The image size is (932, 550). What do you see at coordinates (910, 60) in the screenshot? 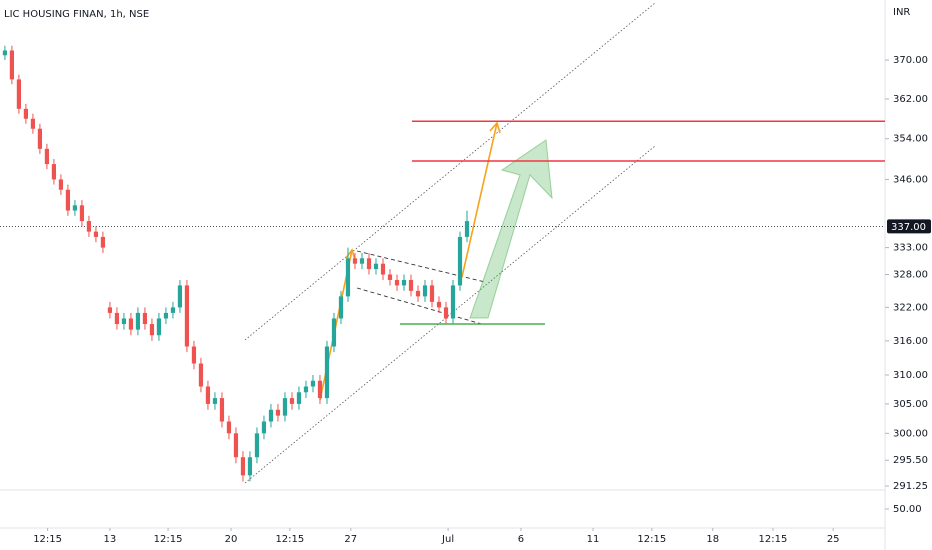
I see `y-tick-label: 370.00` at bounding box center [910, 60].